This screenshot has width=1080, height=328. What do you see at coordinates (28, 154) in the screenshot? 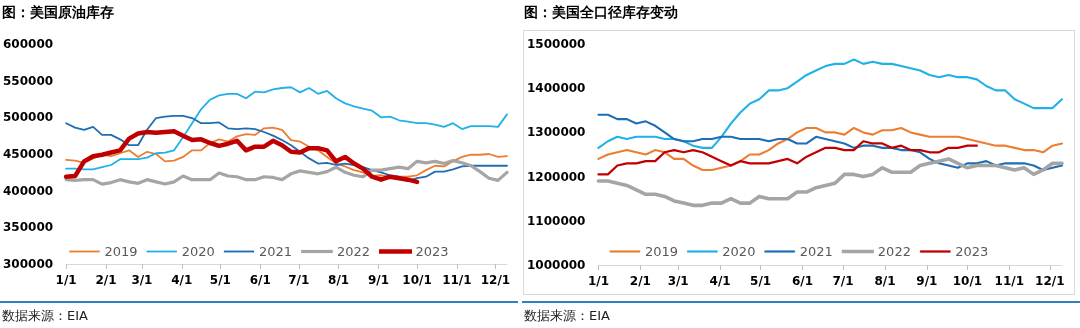
I see `y-tick-label: 450000` at bounding box center [28, 154].